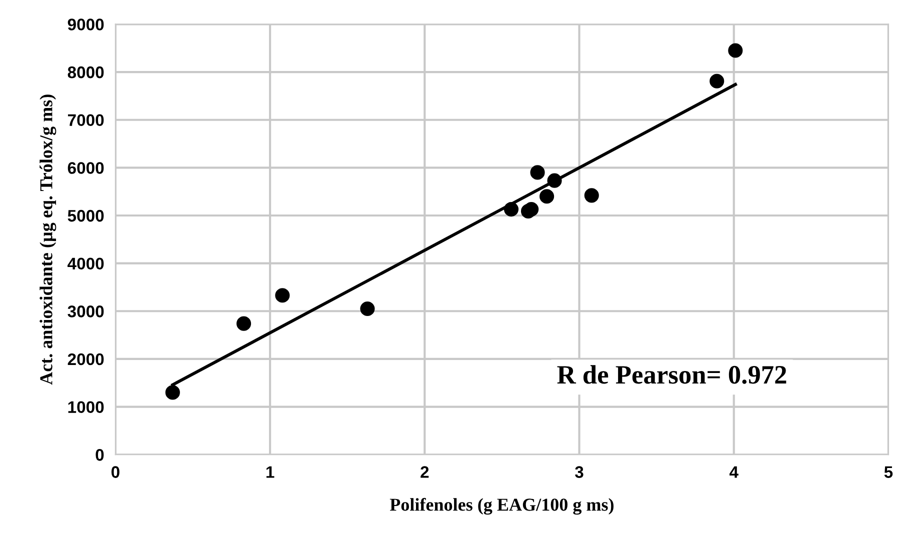 This screenshot has width=902, height=538. What do you see at coordinates (86, 24) in the screenshot?
I see `y-tick-label: 9000` at bounding box center [86, 24].